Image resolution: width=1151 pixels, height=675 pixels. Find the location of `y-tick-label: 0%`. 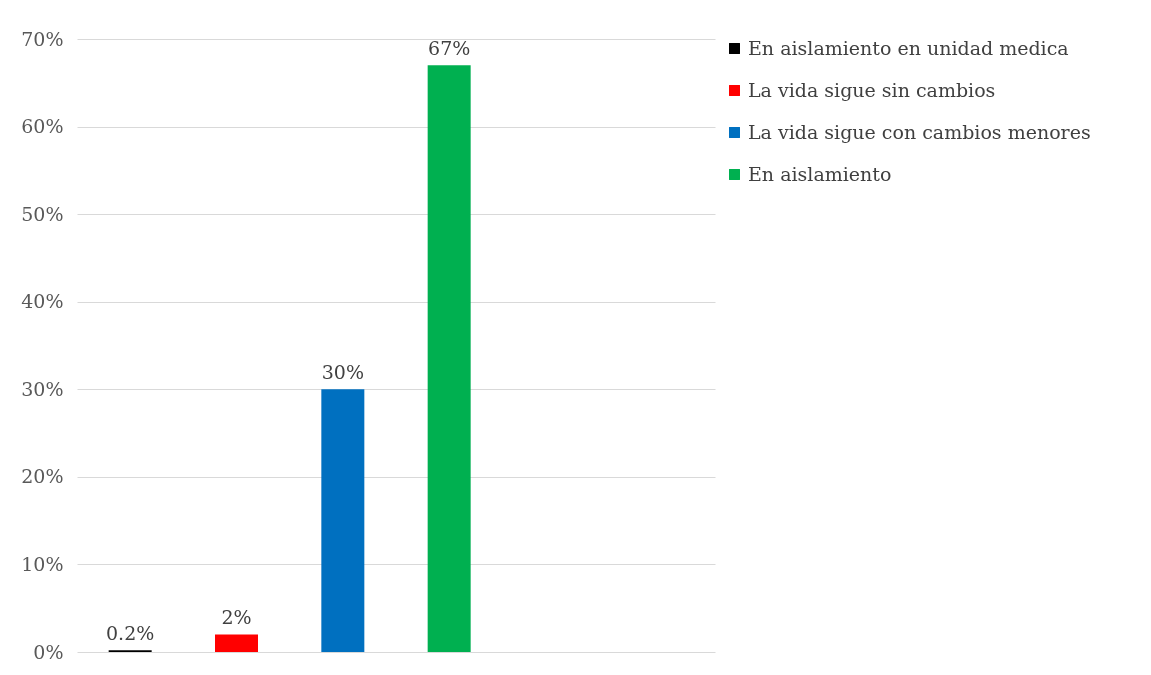

y-tick-label: 0% is located at coordinates (48, 651).